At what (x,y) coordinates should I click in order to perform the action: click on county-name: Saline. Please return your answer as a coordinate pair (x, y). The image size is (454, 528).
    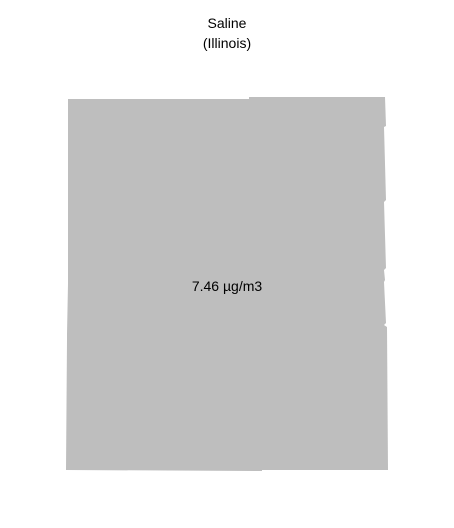
    Looking at the image, I should click on (227, 23).